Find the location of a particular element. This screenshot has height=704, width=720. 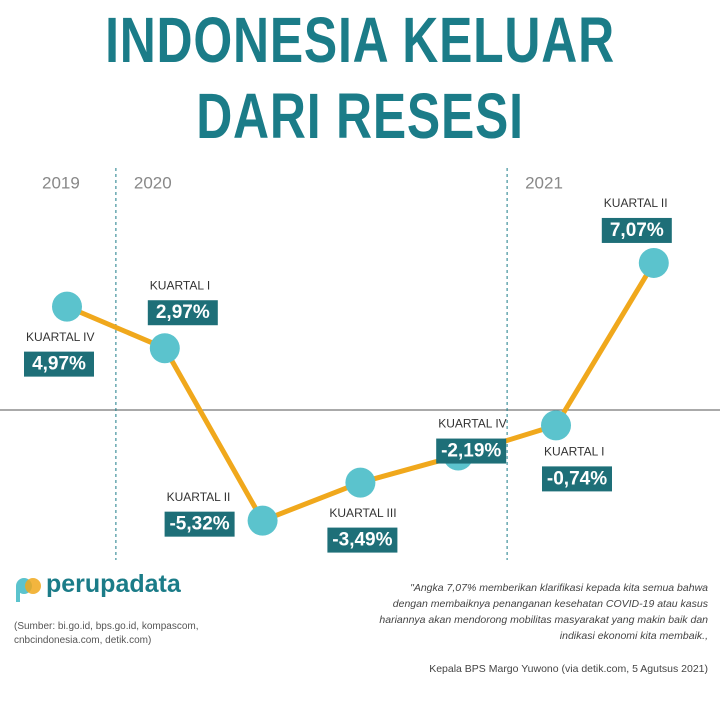

brand: perupadata is located at coordinates (113, 584).